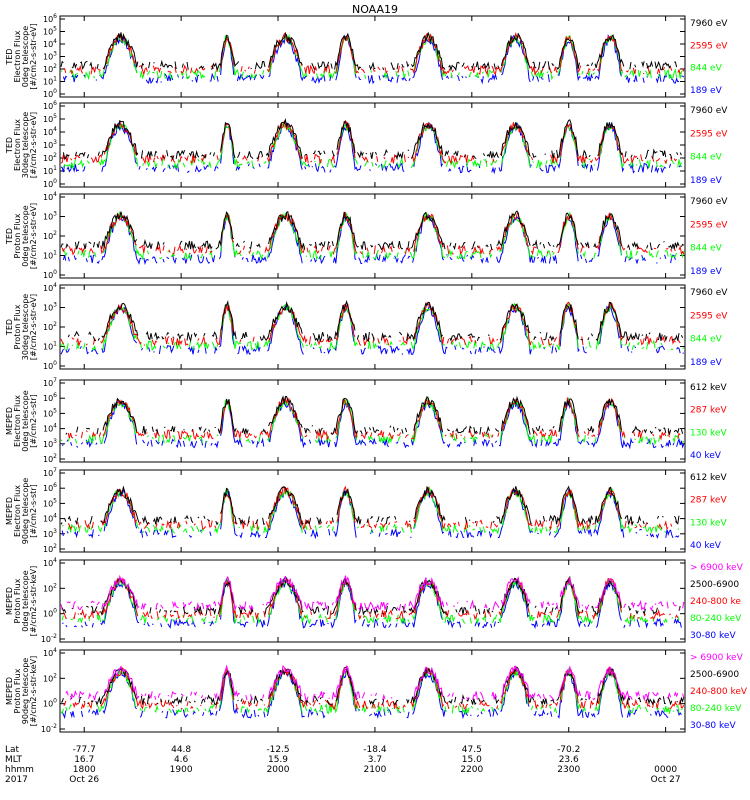 The height and width of the screenshot is (800, 750). Describe the element at coordinates (9, 327) in the screenshot. I see `y-axis-label: TED` at that location.